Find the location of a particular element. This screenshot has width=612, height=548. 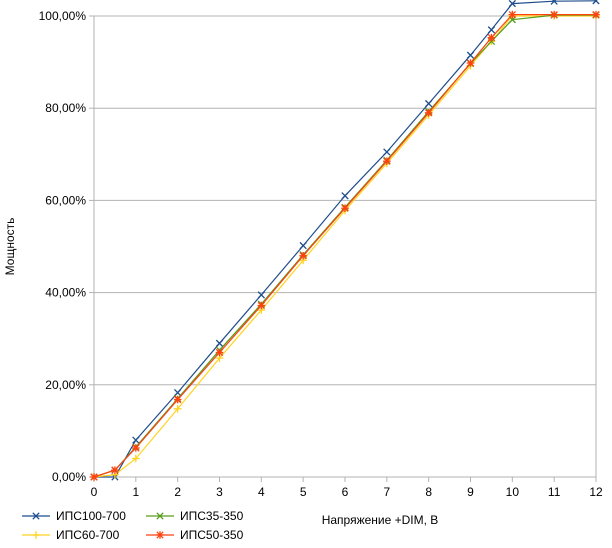

y-axis-ticks: 0,00% 20,00% 40,00% 60,00% 80,00% 100,00% is located at coordinates (66, 246).